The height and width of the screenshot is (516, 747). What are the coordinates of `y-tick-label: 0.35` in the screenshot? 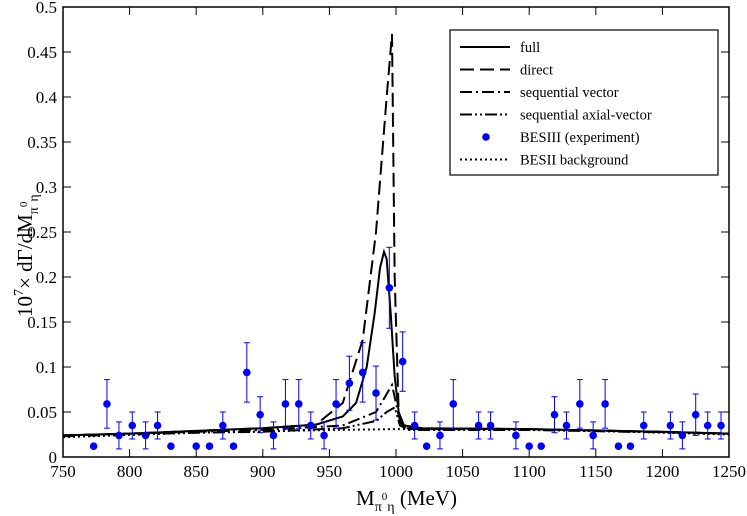 It's located at (42, 142).